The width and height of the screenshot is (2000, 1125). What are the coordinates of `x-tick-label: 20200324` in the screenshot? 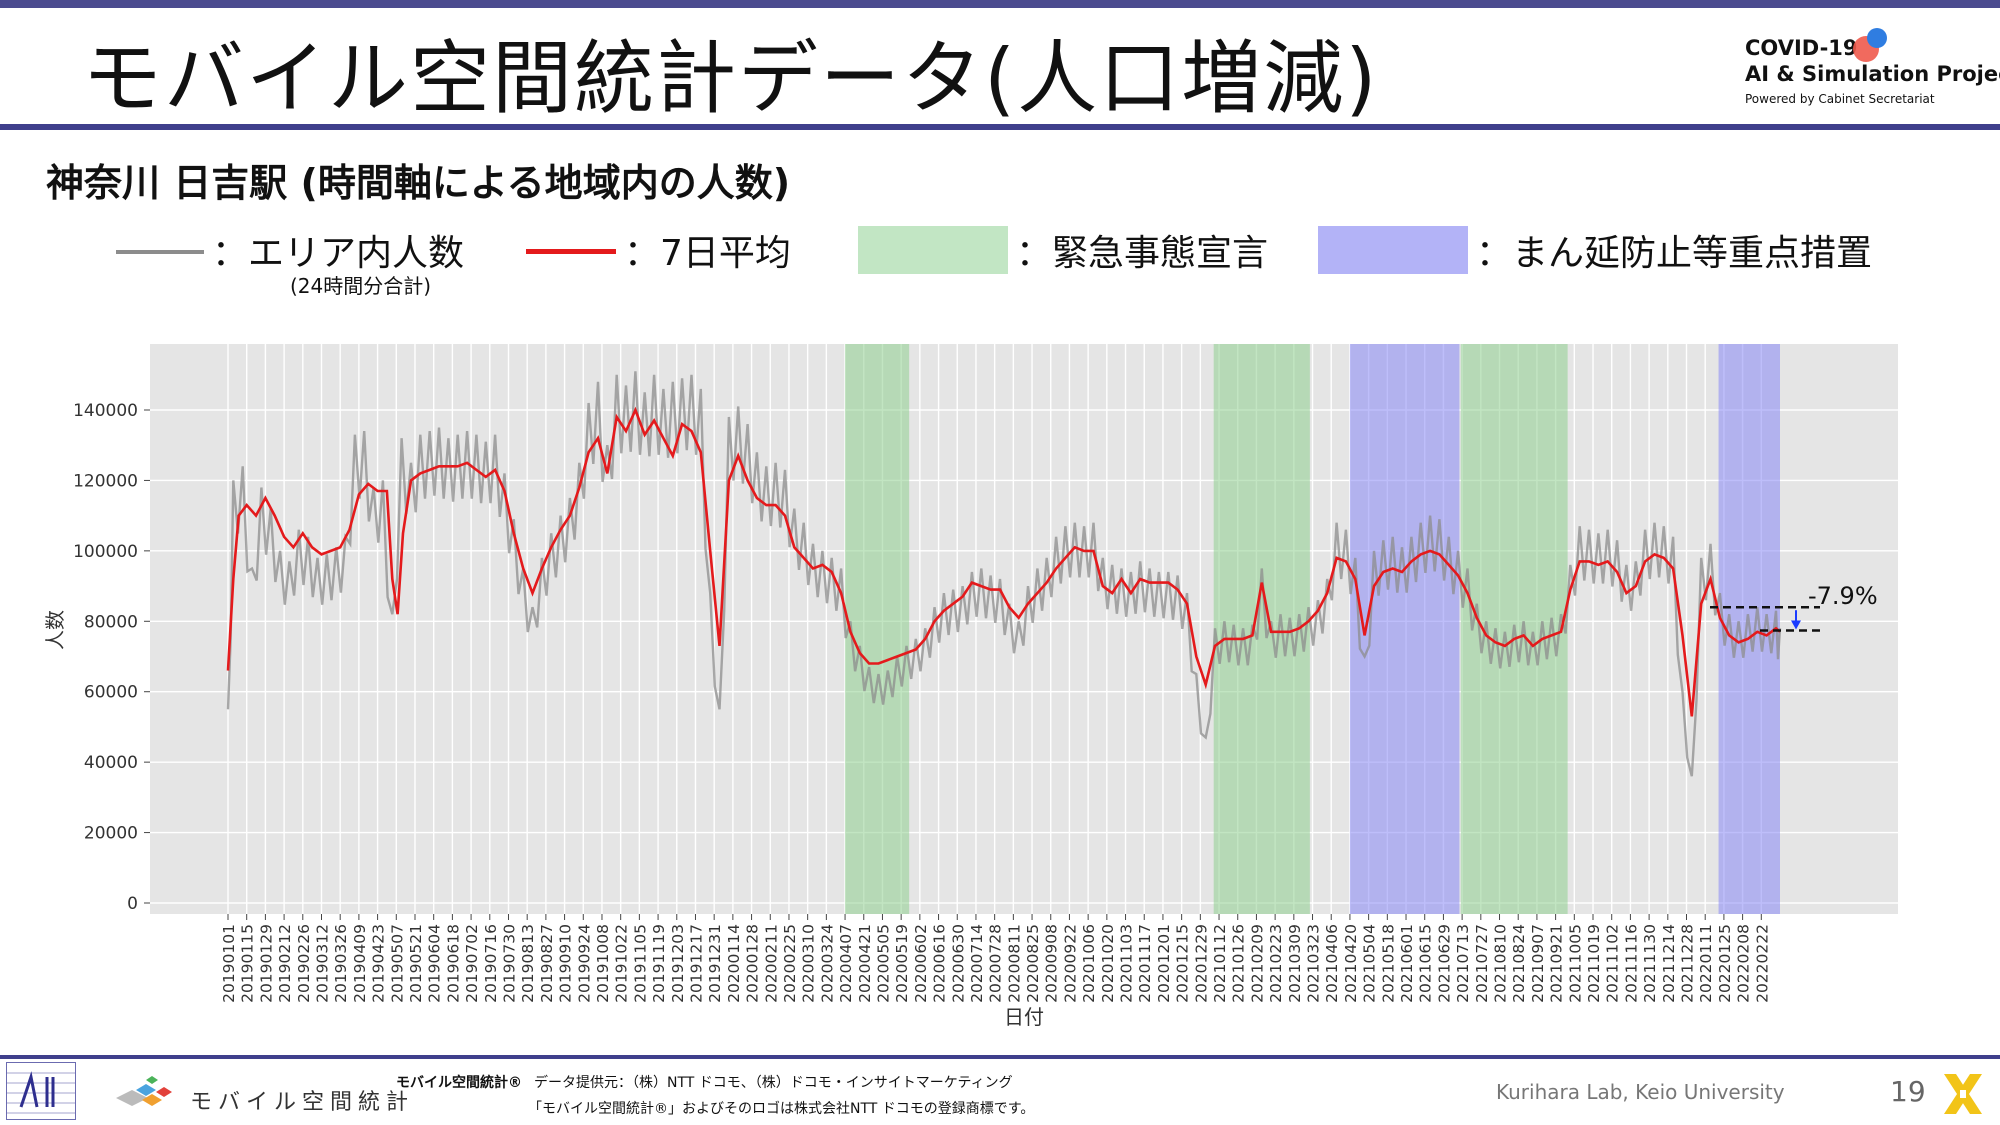 It's located at (827, 963).